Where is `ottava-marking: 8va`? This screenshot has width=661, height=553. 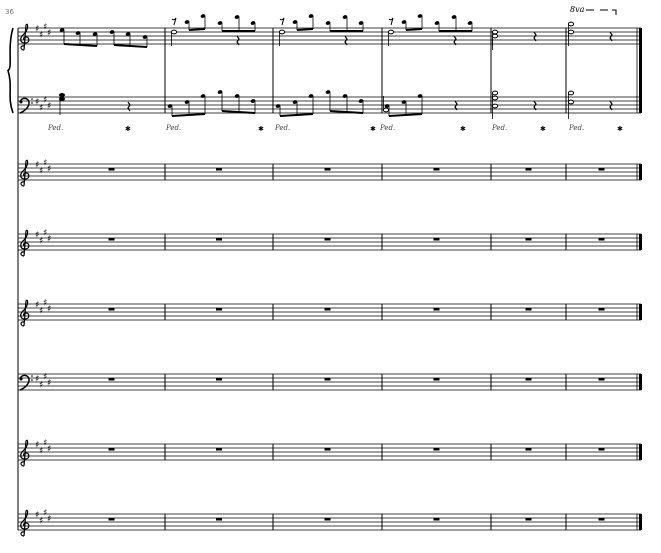 ottava-marking: 8va is located at coordinates (577, 9).